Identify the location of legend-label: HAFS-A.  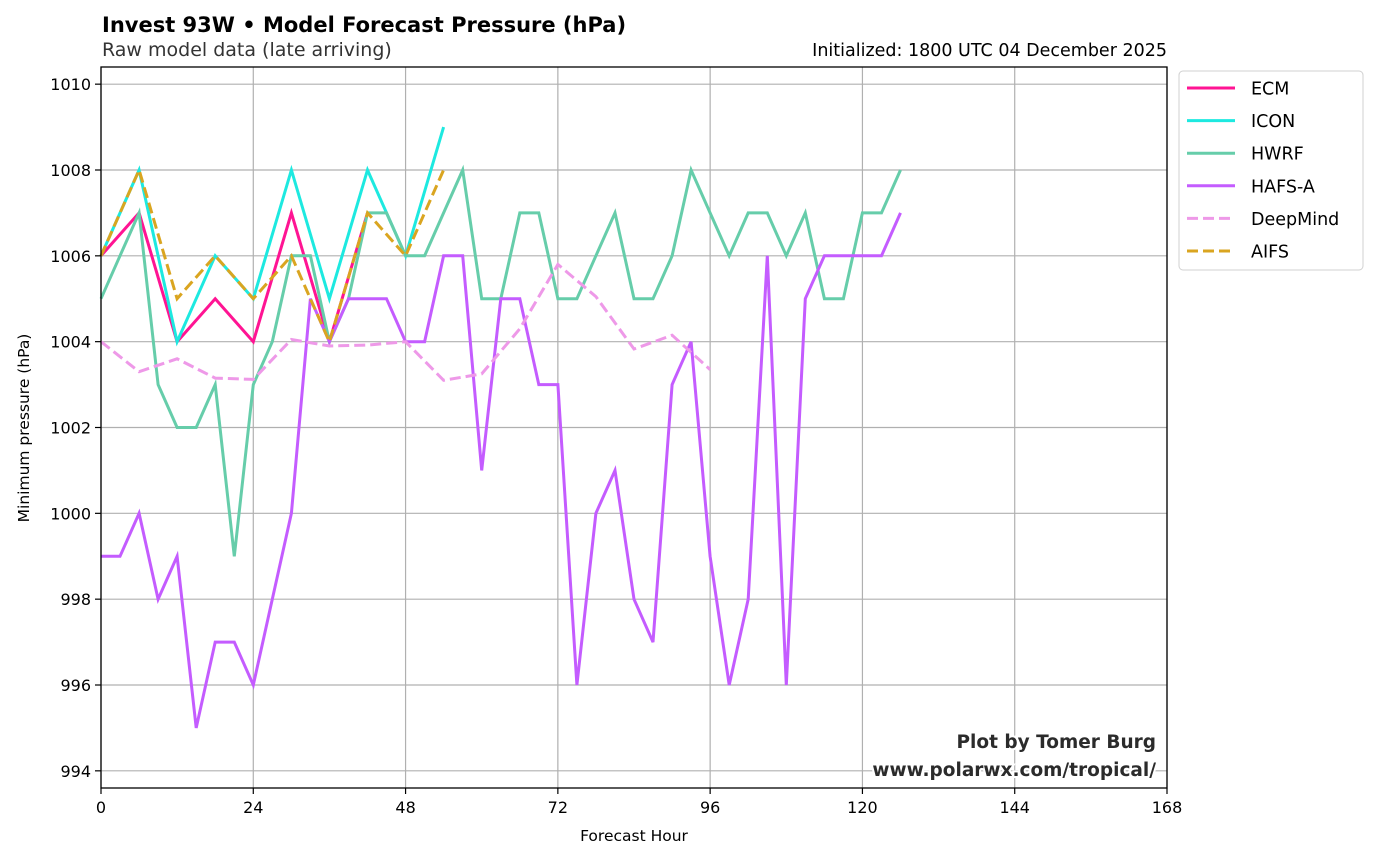
(1283, 187).